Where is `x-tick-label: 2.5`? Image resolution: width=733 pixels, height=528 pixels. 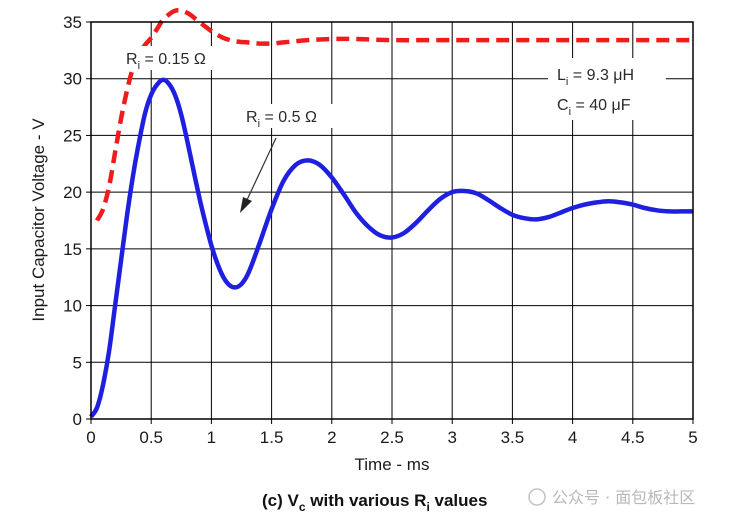 x-tick-label: 2.5 is located at coordinates (392, 437).